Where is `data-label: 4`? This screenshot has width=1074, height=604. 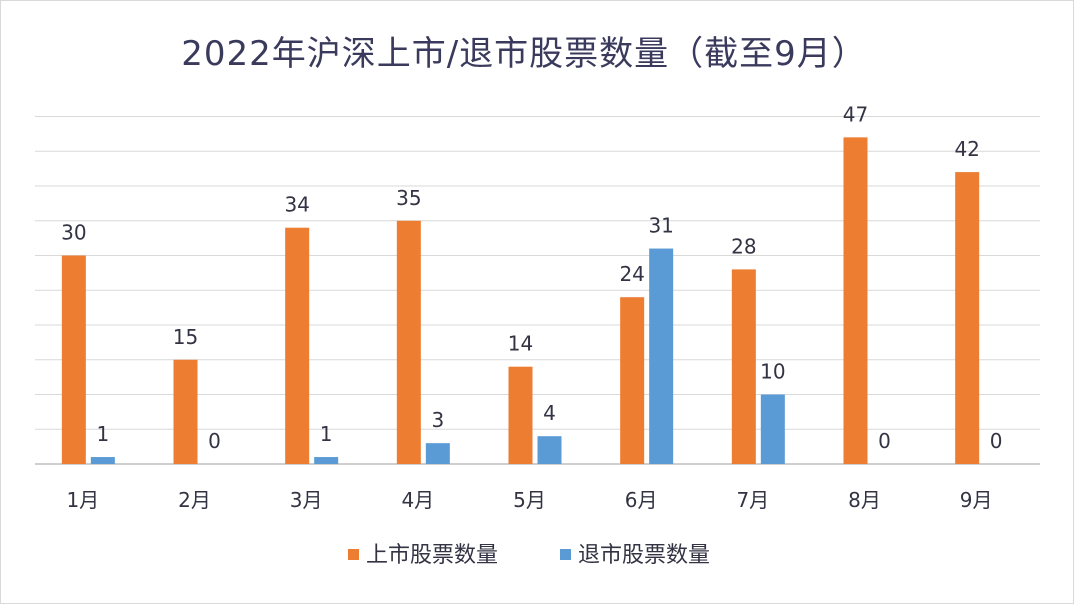 data-label: 4 is located at coordinates (549, 413).